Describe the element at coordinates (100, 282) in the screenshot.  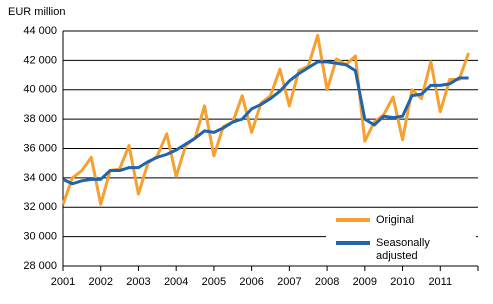
I see `x-tick-label: 2002` at that location.